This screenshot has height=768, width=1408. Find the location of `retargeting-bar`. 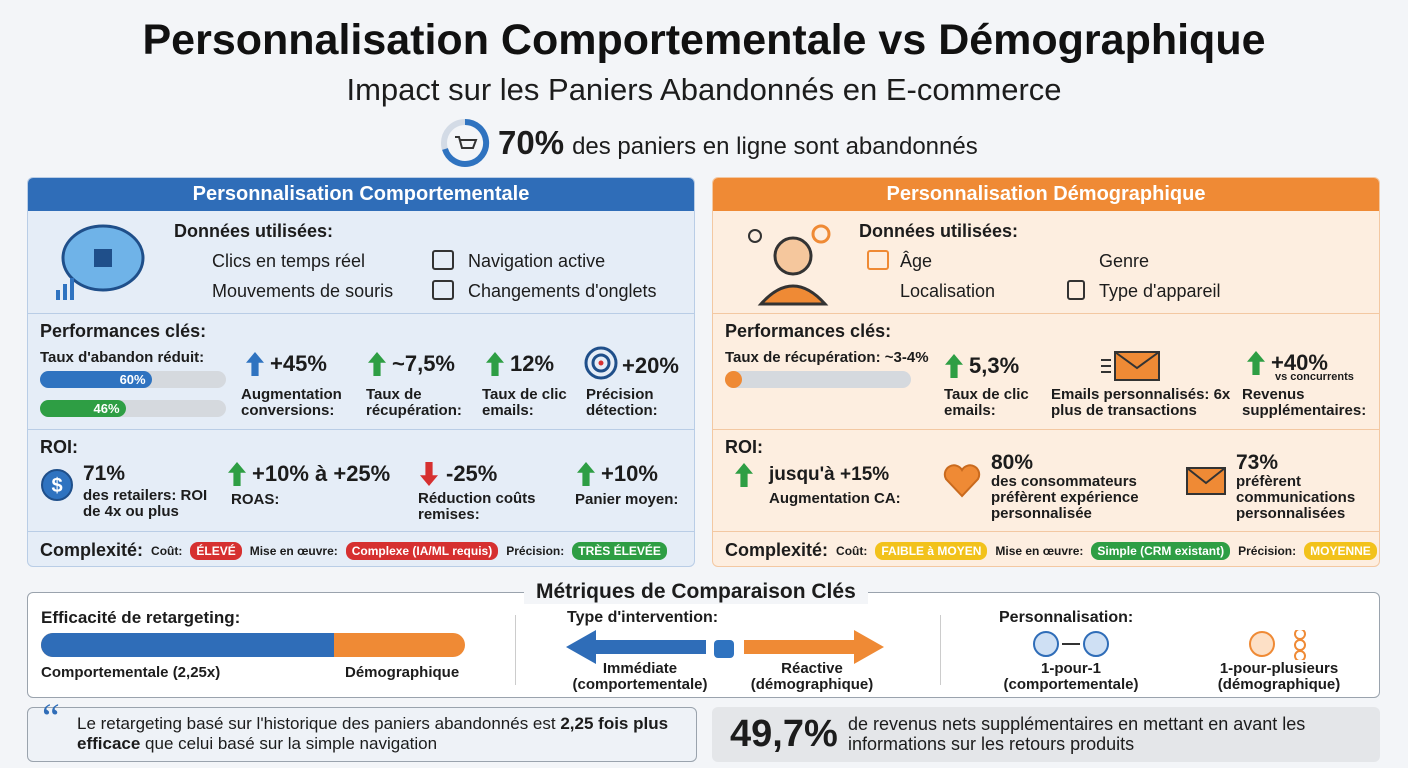

retargeting-bar is located at coordinates (253, 645).